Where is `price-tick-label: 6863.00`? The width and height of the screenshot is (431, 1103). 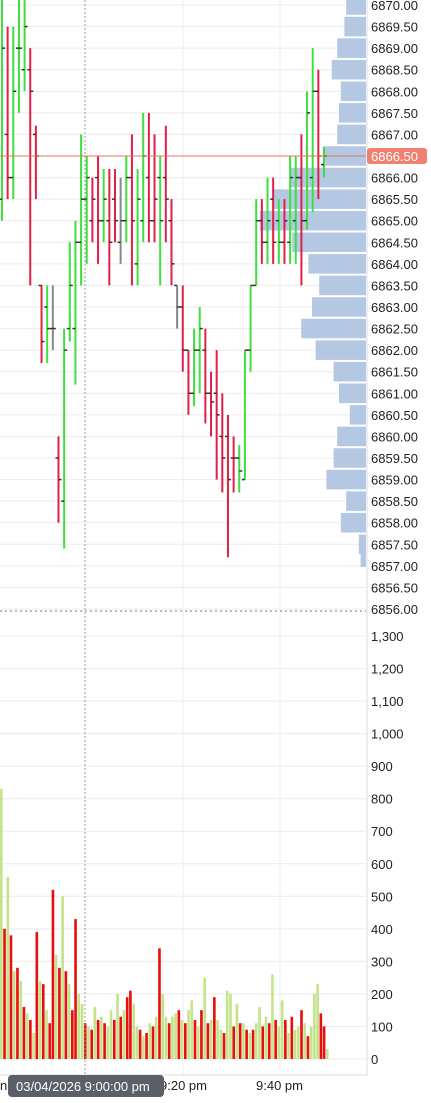 price-tick-label: 6863.00 is located at coordinates (394, 307).